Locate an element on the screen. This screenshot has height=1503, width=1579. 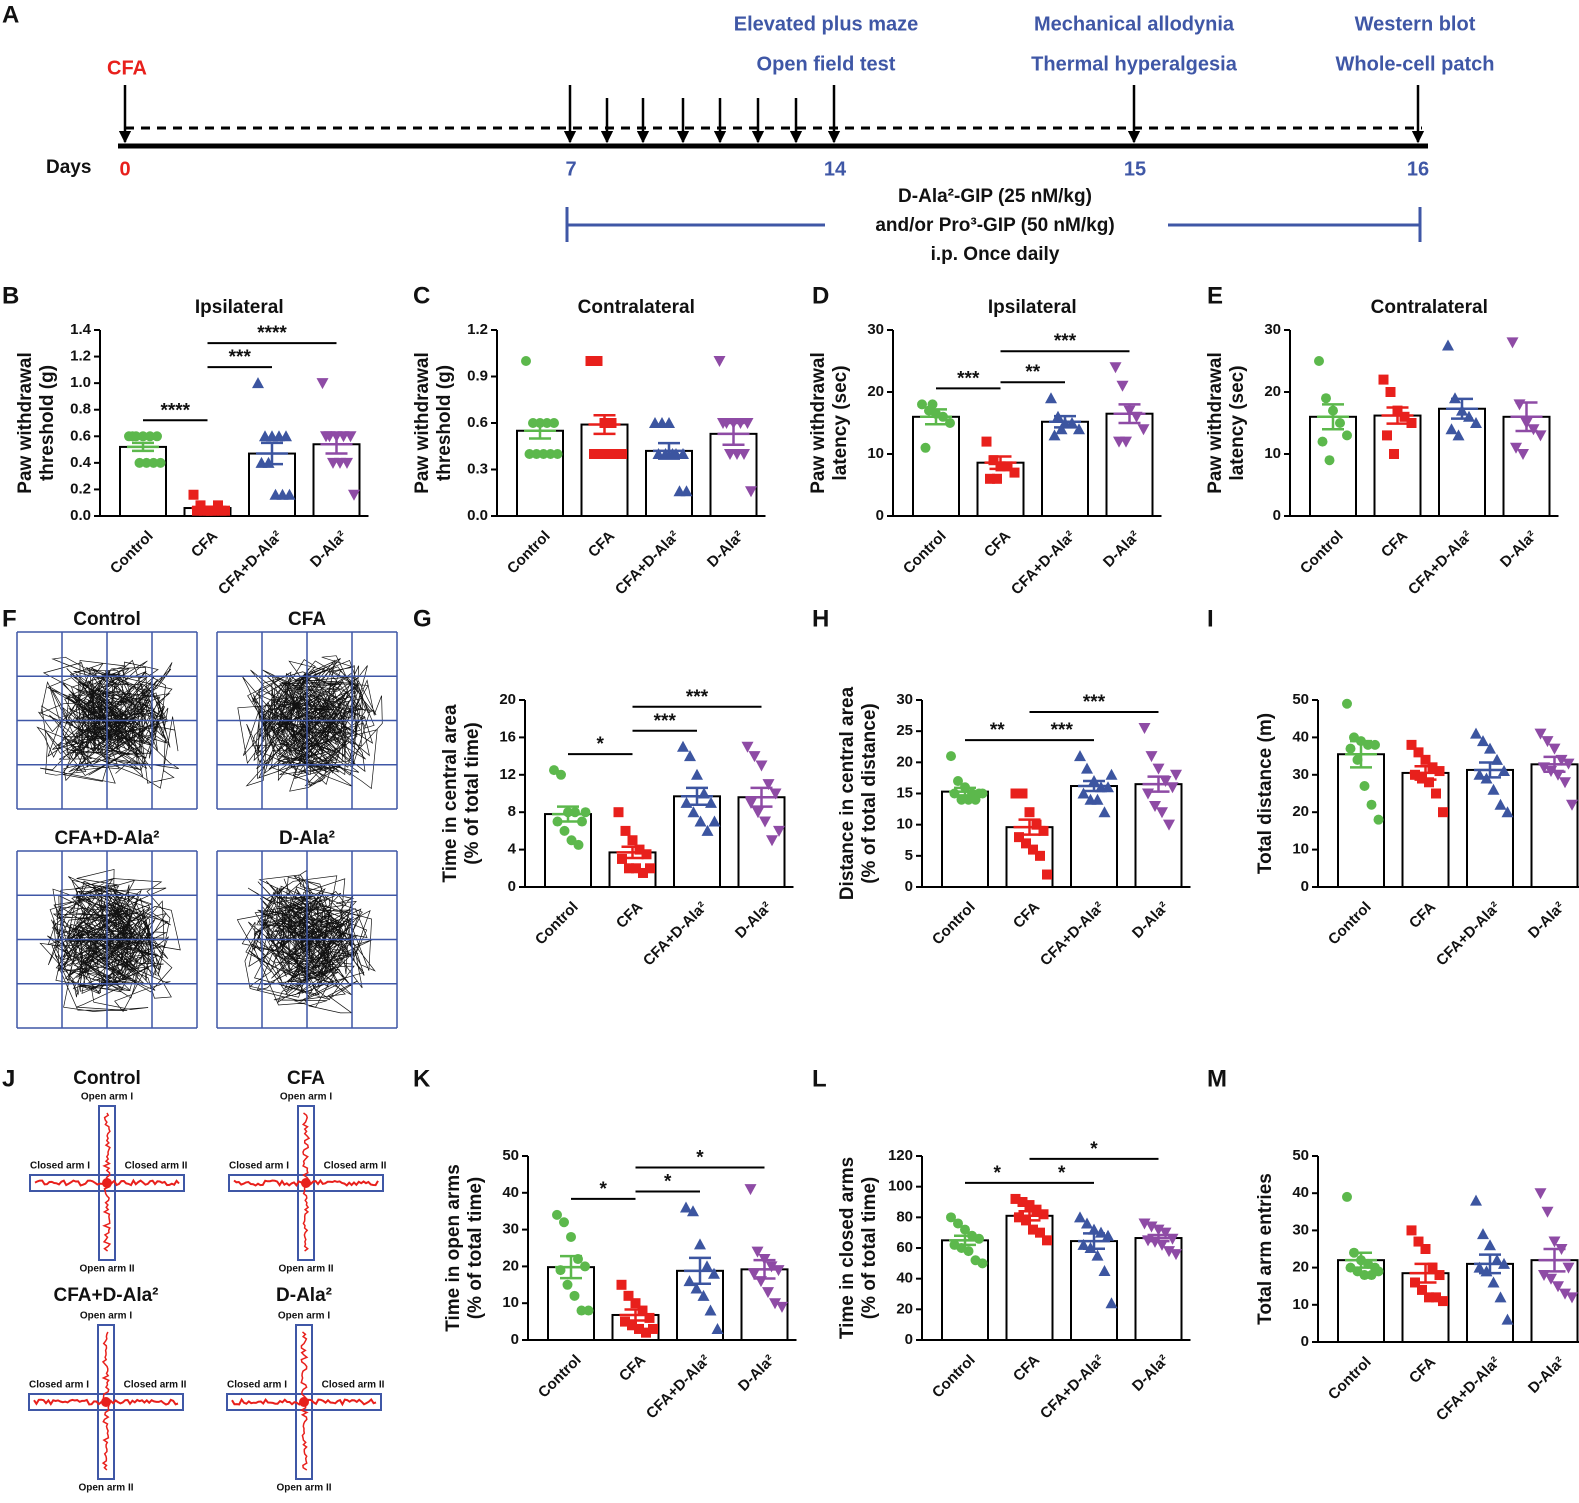
y-tick-label: 0.6 is located at coordinates (477, 422).